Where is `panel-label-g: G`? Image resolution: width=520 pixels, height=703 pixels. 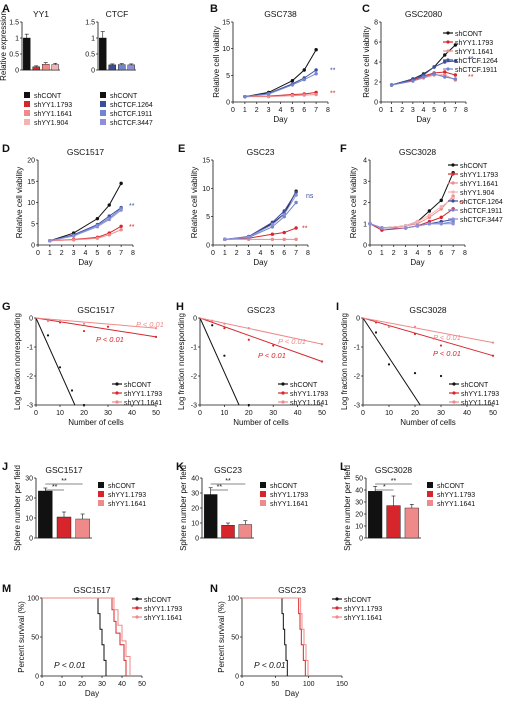 panel-label-g: G is located at coordinates (6, 307).